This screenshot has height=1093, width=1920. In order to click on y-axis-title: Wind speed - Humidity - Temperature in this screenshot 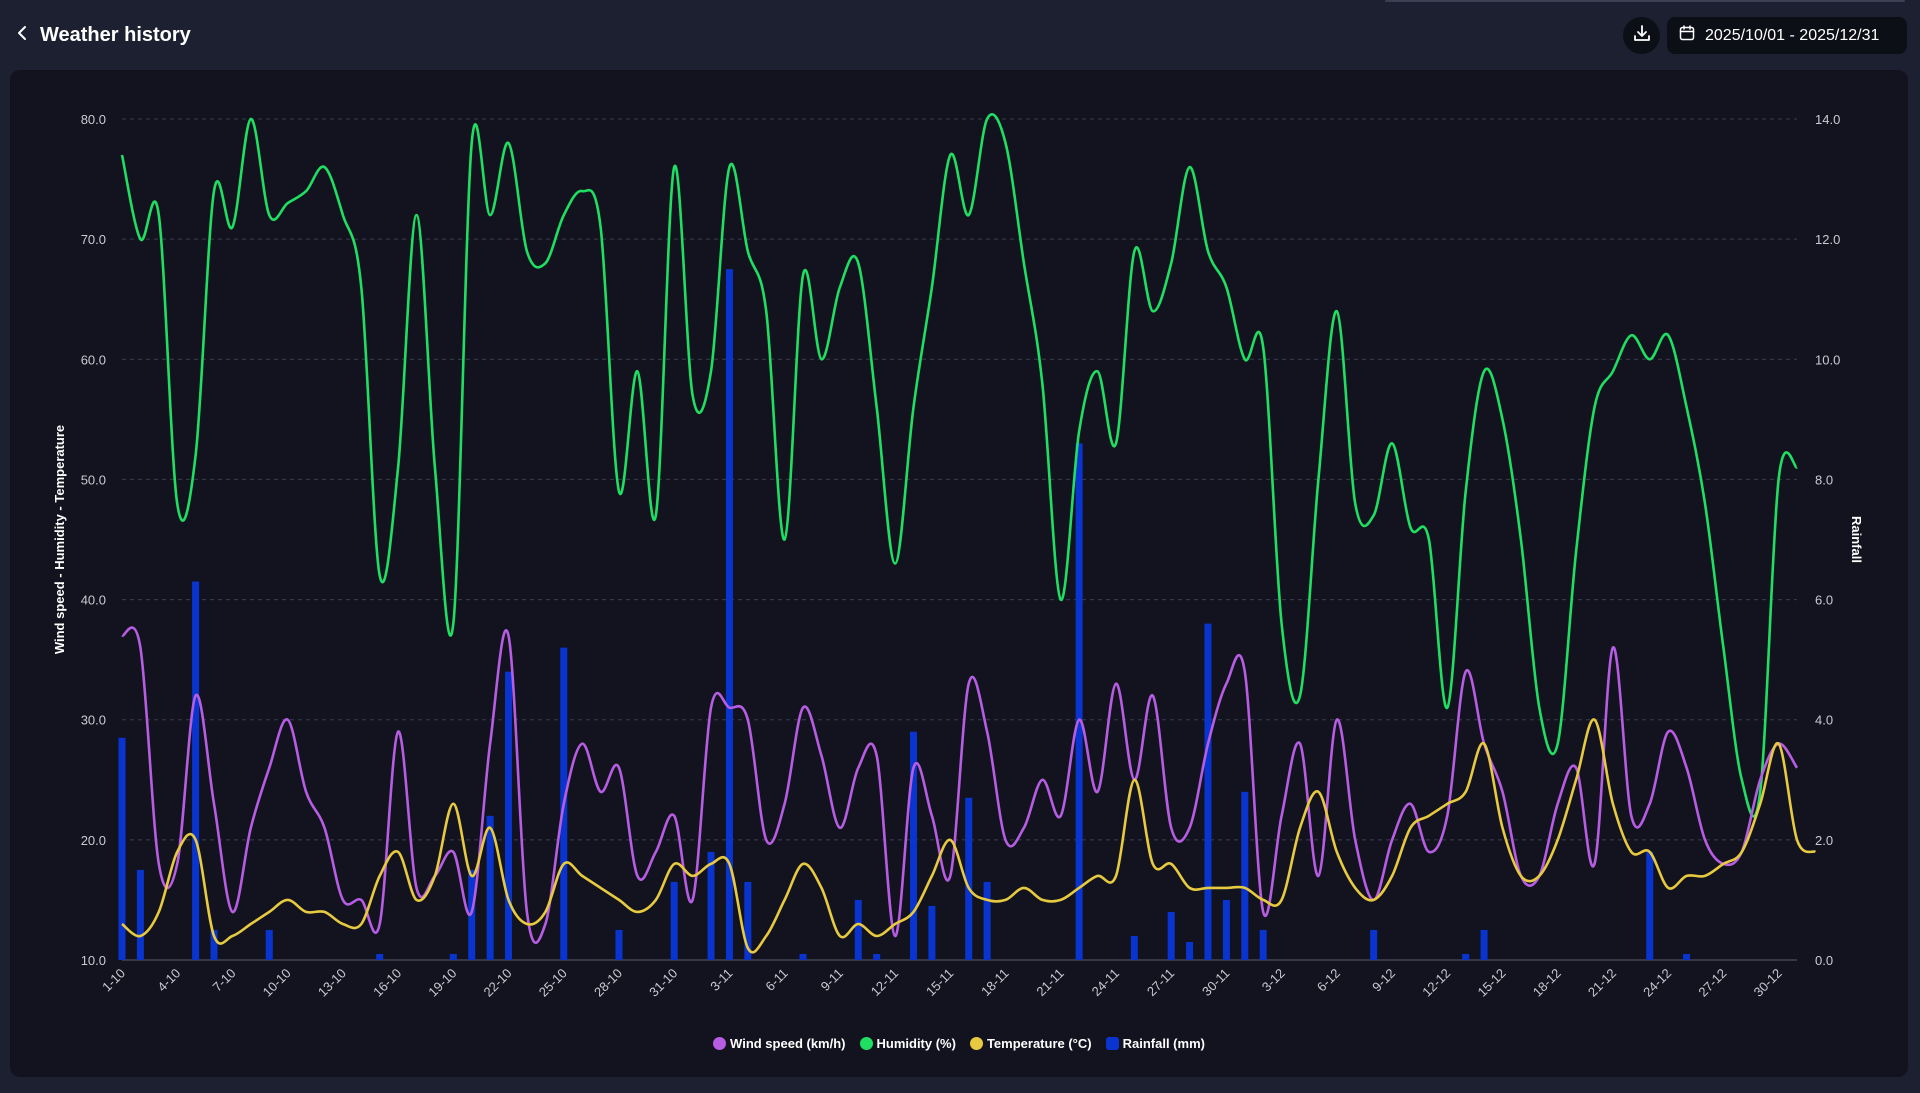, I will do `click(59, 539)`.